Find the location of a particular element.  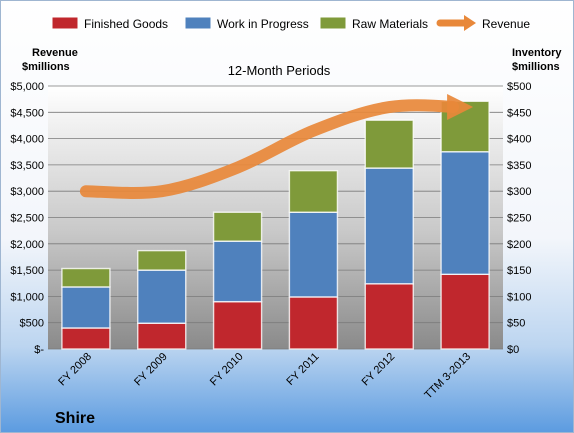

revenue-arrowhead is located at coordinates (460, 107).